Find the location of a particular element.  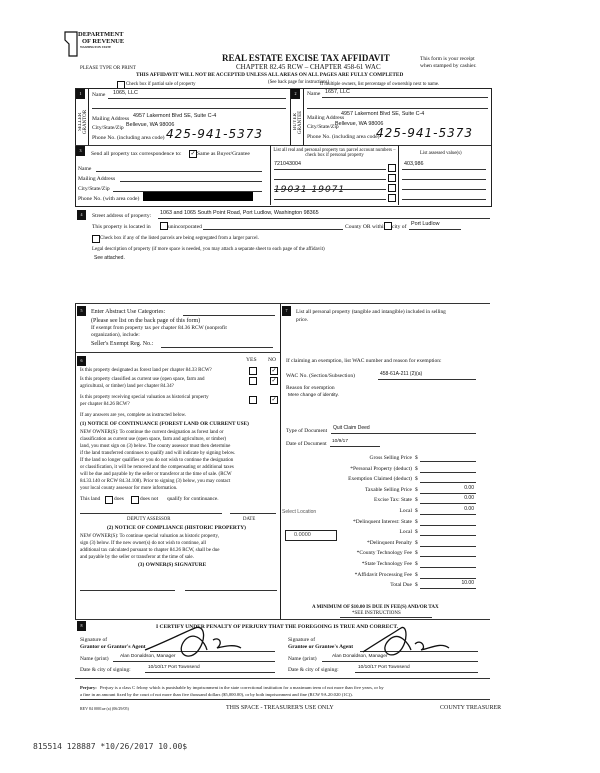

parcel-number: 19031 19071 is located at coordinates (310, 190).